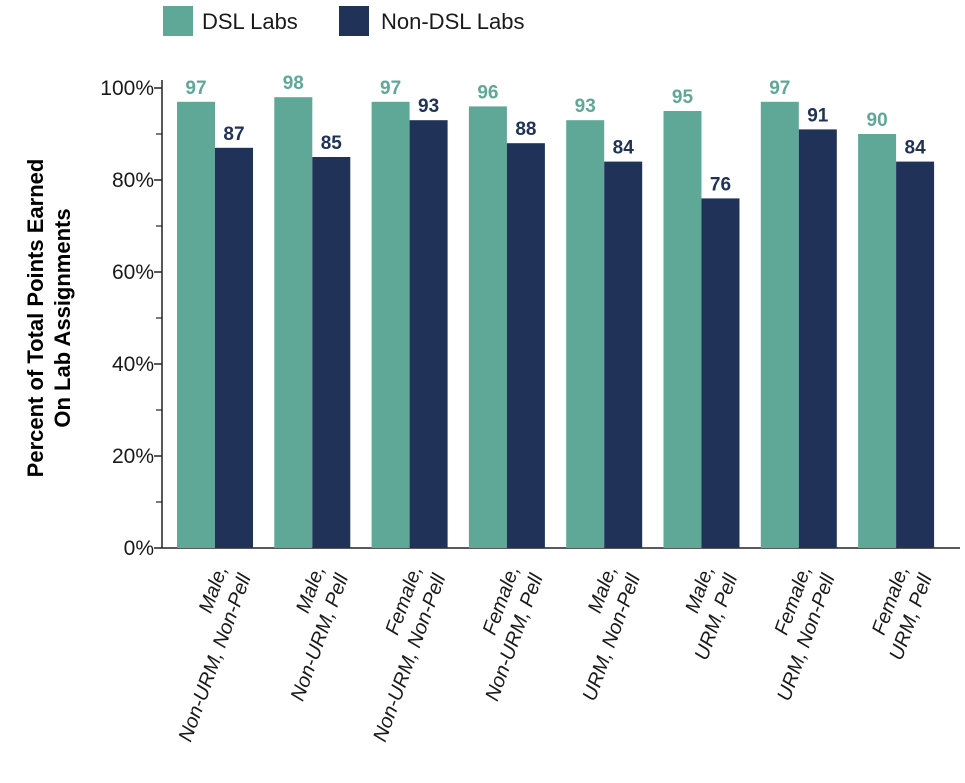 The width and height of the screenshot is (965, 783). What do you see at coordinates (525, 129) in the screenshot?
I see `data-label: 88` at bounding box center [525, 129].